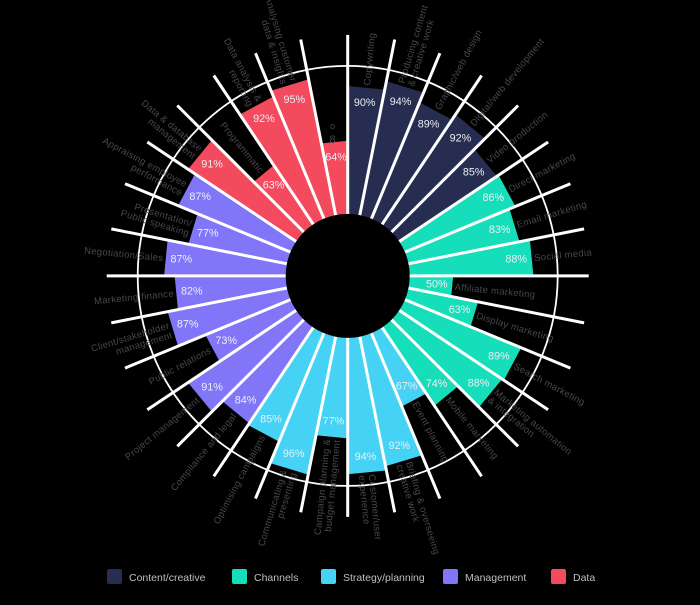 This screenshot has width=700, height=605. Describe the element at coordinates (365, 103) in the screenshot. I see `svg-text: 90%` at that location.